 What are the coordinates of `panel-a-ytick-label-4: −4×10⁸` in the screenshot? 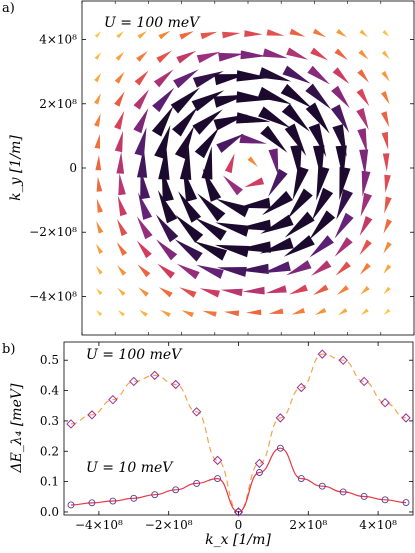 It's located at (53, 296).